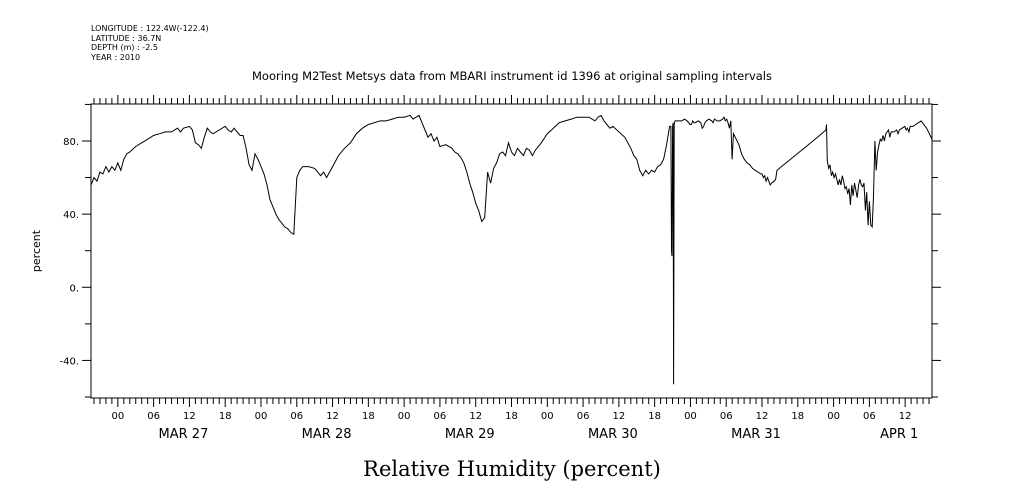 The image size is (1009, 504). Describe the element at coordinates (756, 434) in the screenshot. I see `x-day-label: MAR 31` at that location.